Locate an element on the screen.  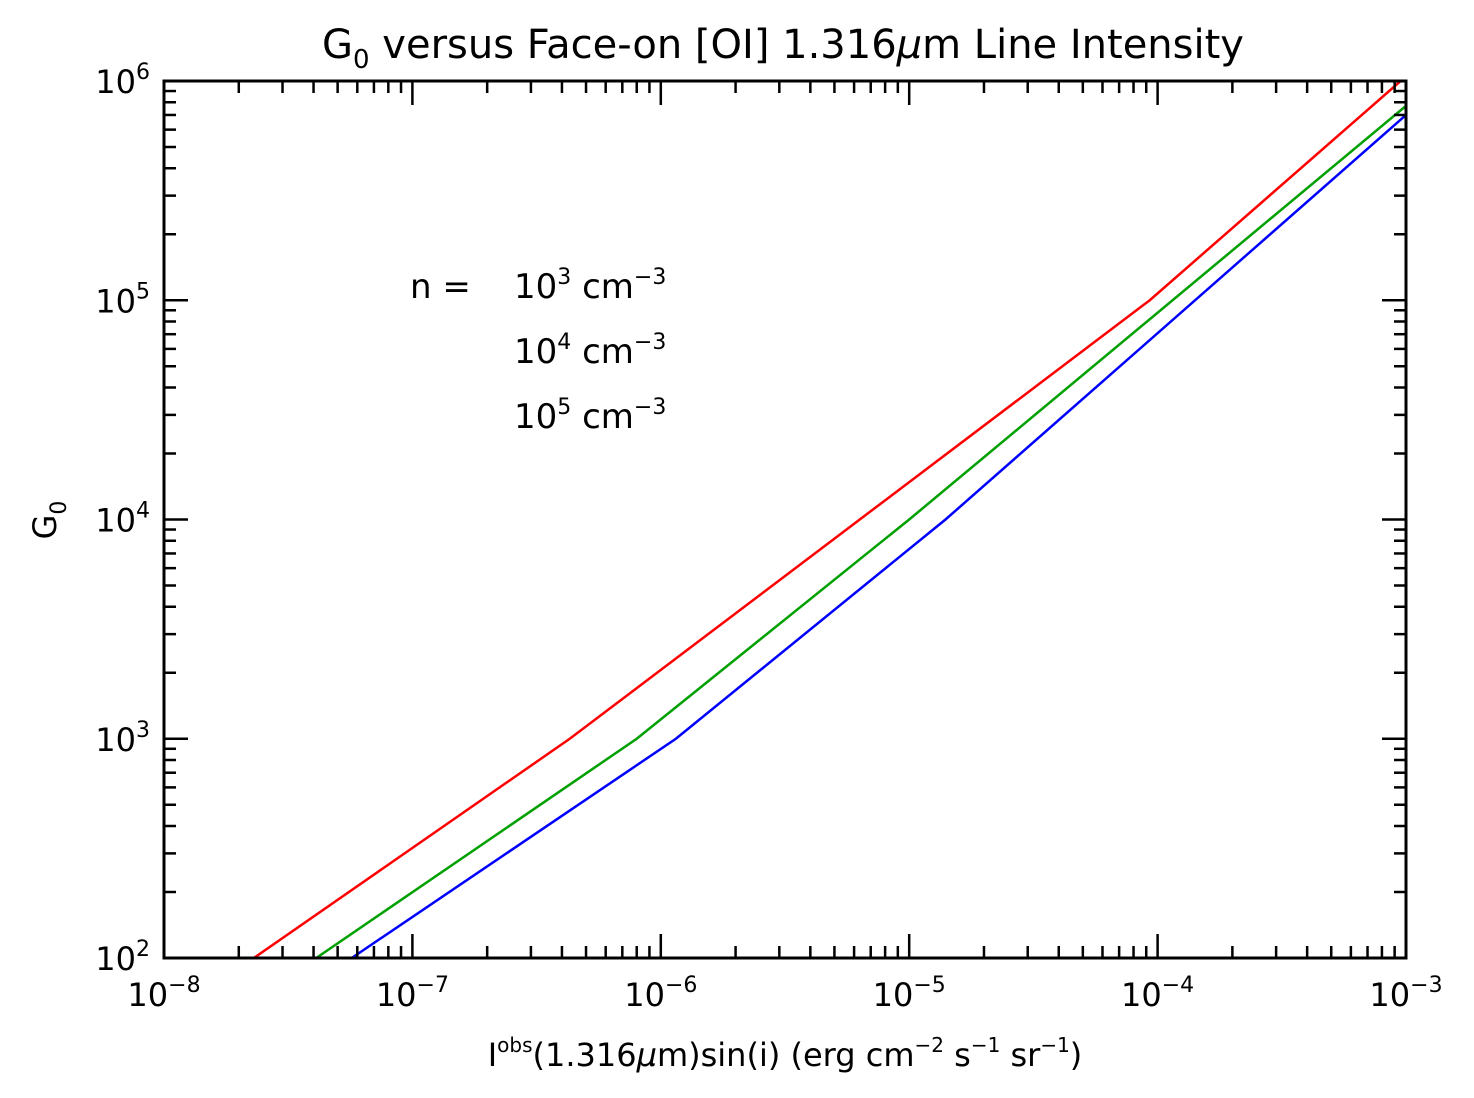
y-tick-label: 104 is located at coordinates (122, 519).